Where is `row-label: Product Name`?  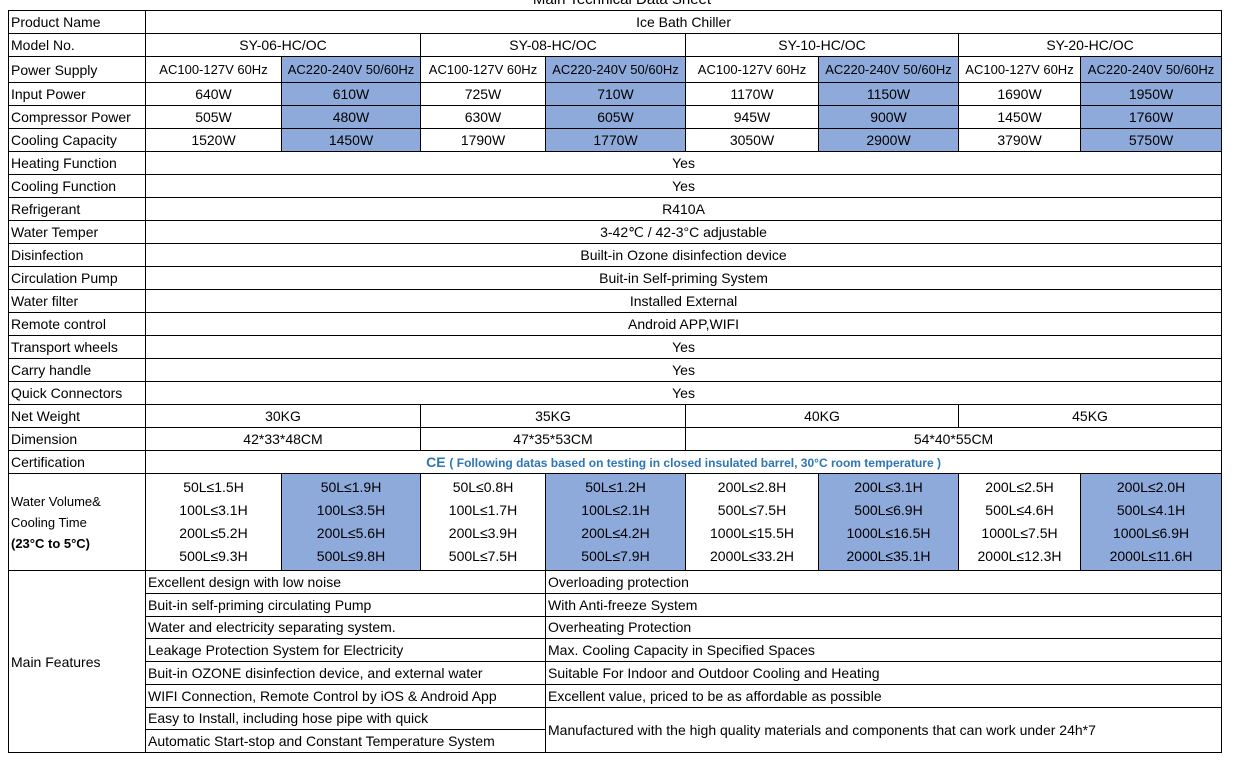
row-label: Product Name is located at coordinates (77, 22).